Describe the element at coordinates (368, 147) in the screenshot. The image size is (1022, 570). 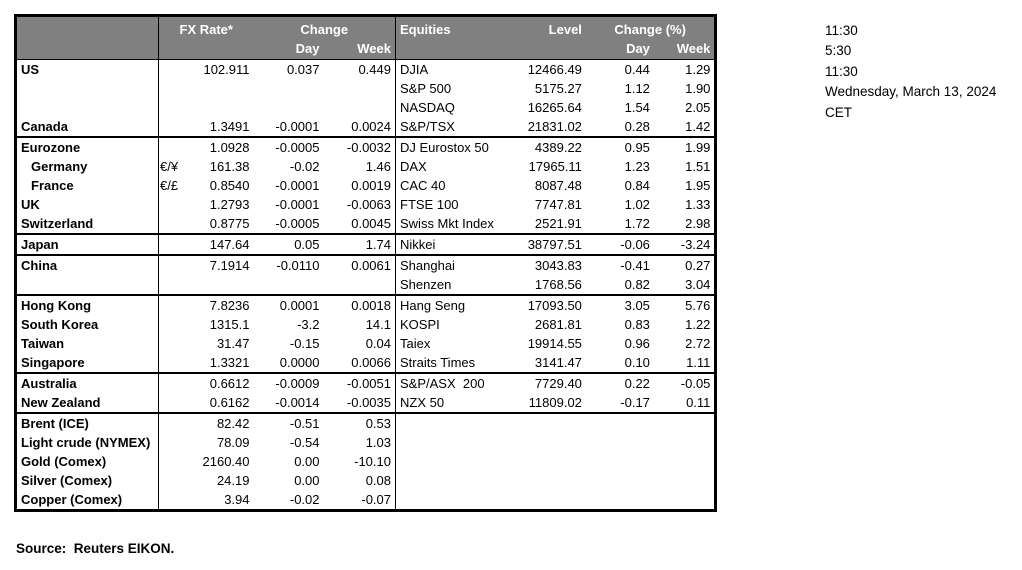
I see `fx-week-change-cell: -0.0032` at that location.